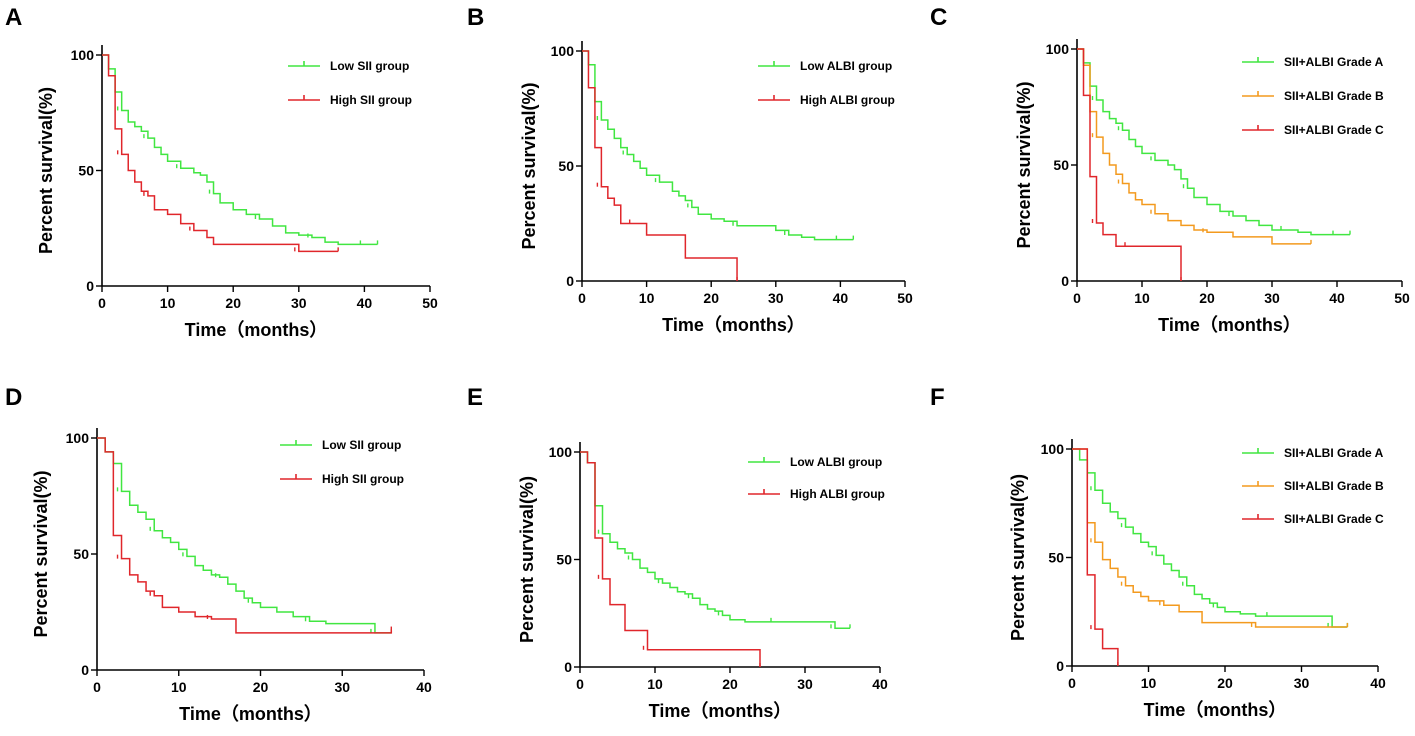  I want to click on panel-letter: A, so click(13, 17).